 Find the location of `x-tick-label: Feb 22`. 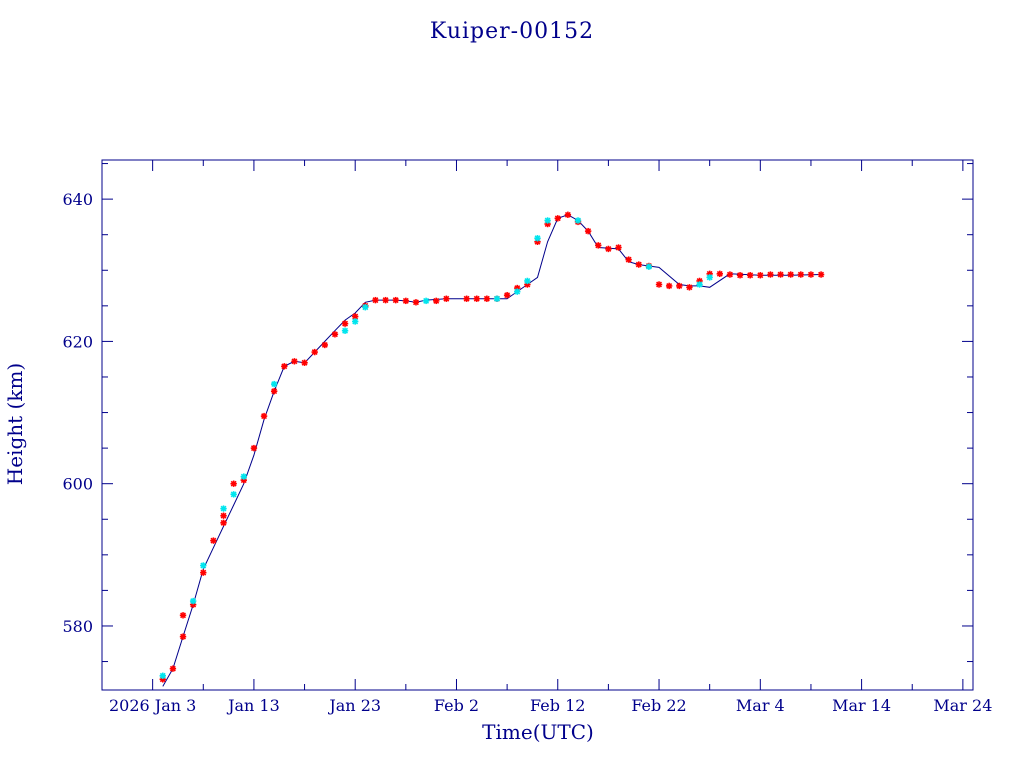

x-tick-label: Feb 22 is located at coordinates (658, 705).